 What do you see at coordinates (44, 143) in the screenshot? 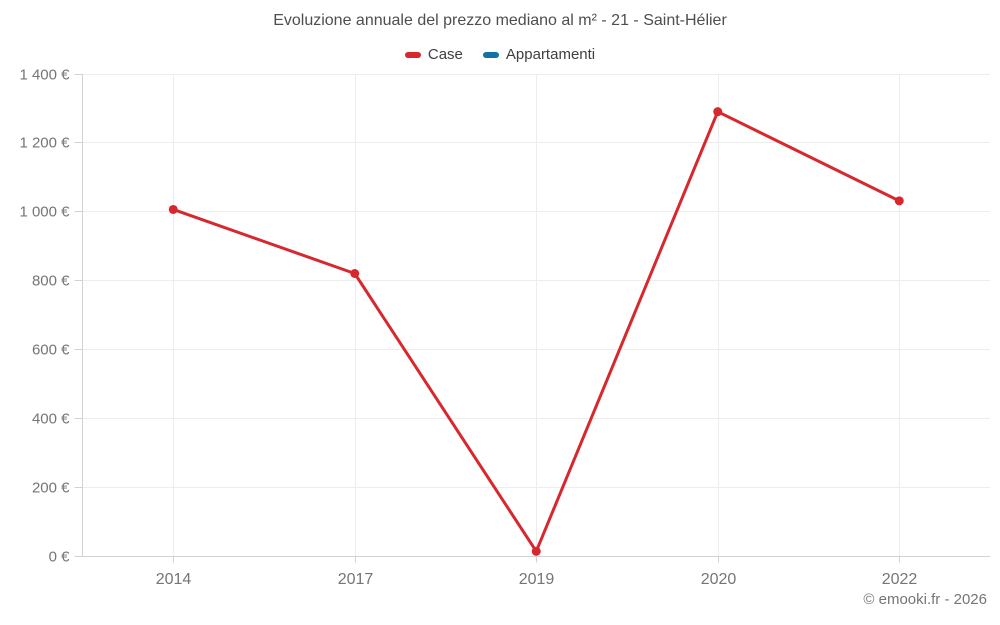
I see `y-tick-label: 1 200 €` at bounding box center [44, 143].